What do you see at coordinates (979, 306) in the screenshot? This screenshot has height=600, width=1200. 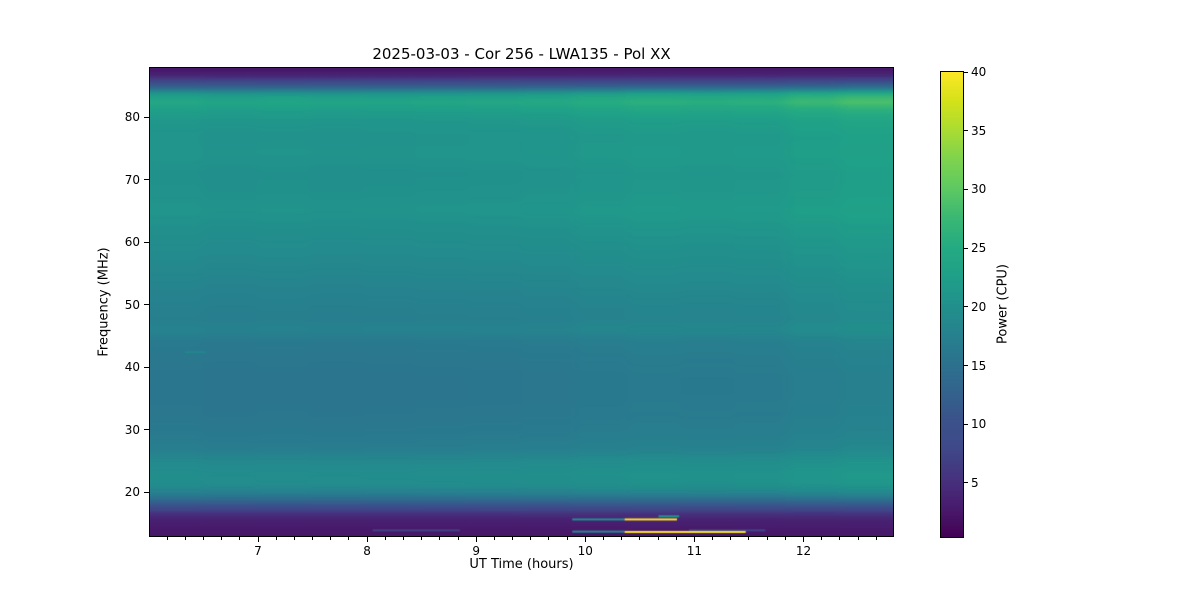 I see `colorbar-tick-label: 20` at bounding box center [979, 306].